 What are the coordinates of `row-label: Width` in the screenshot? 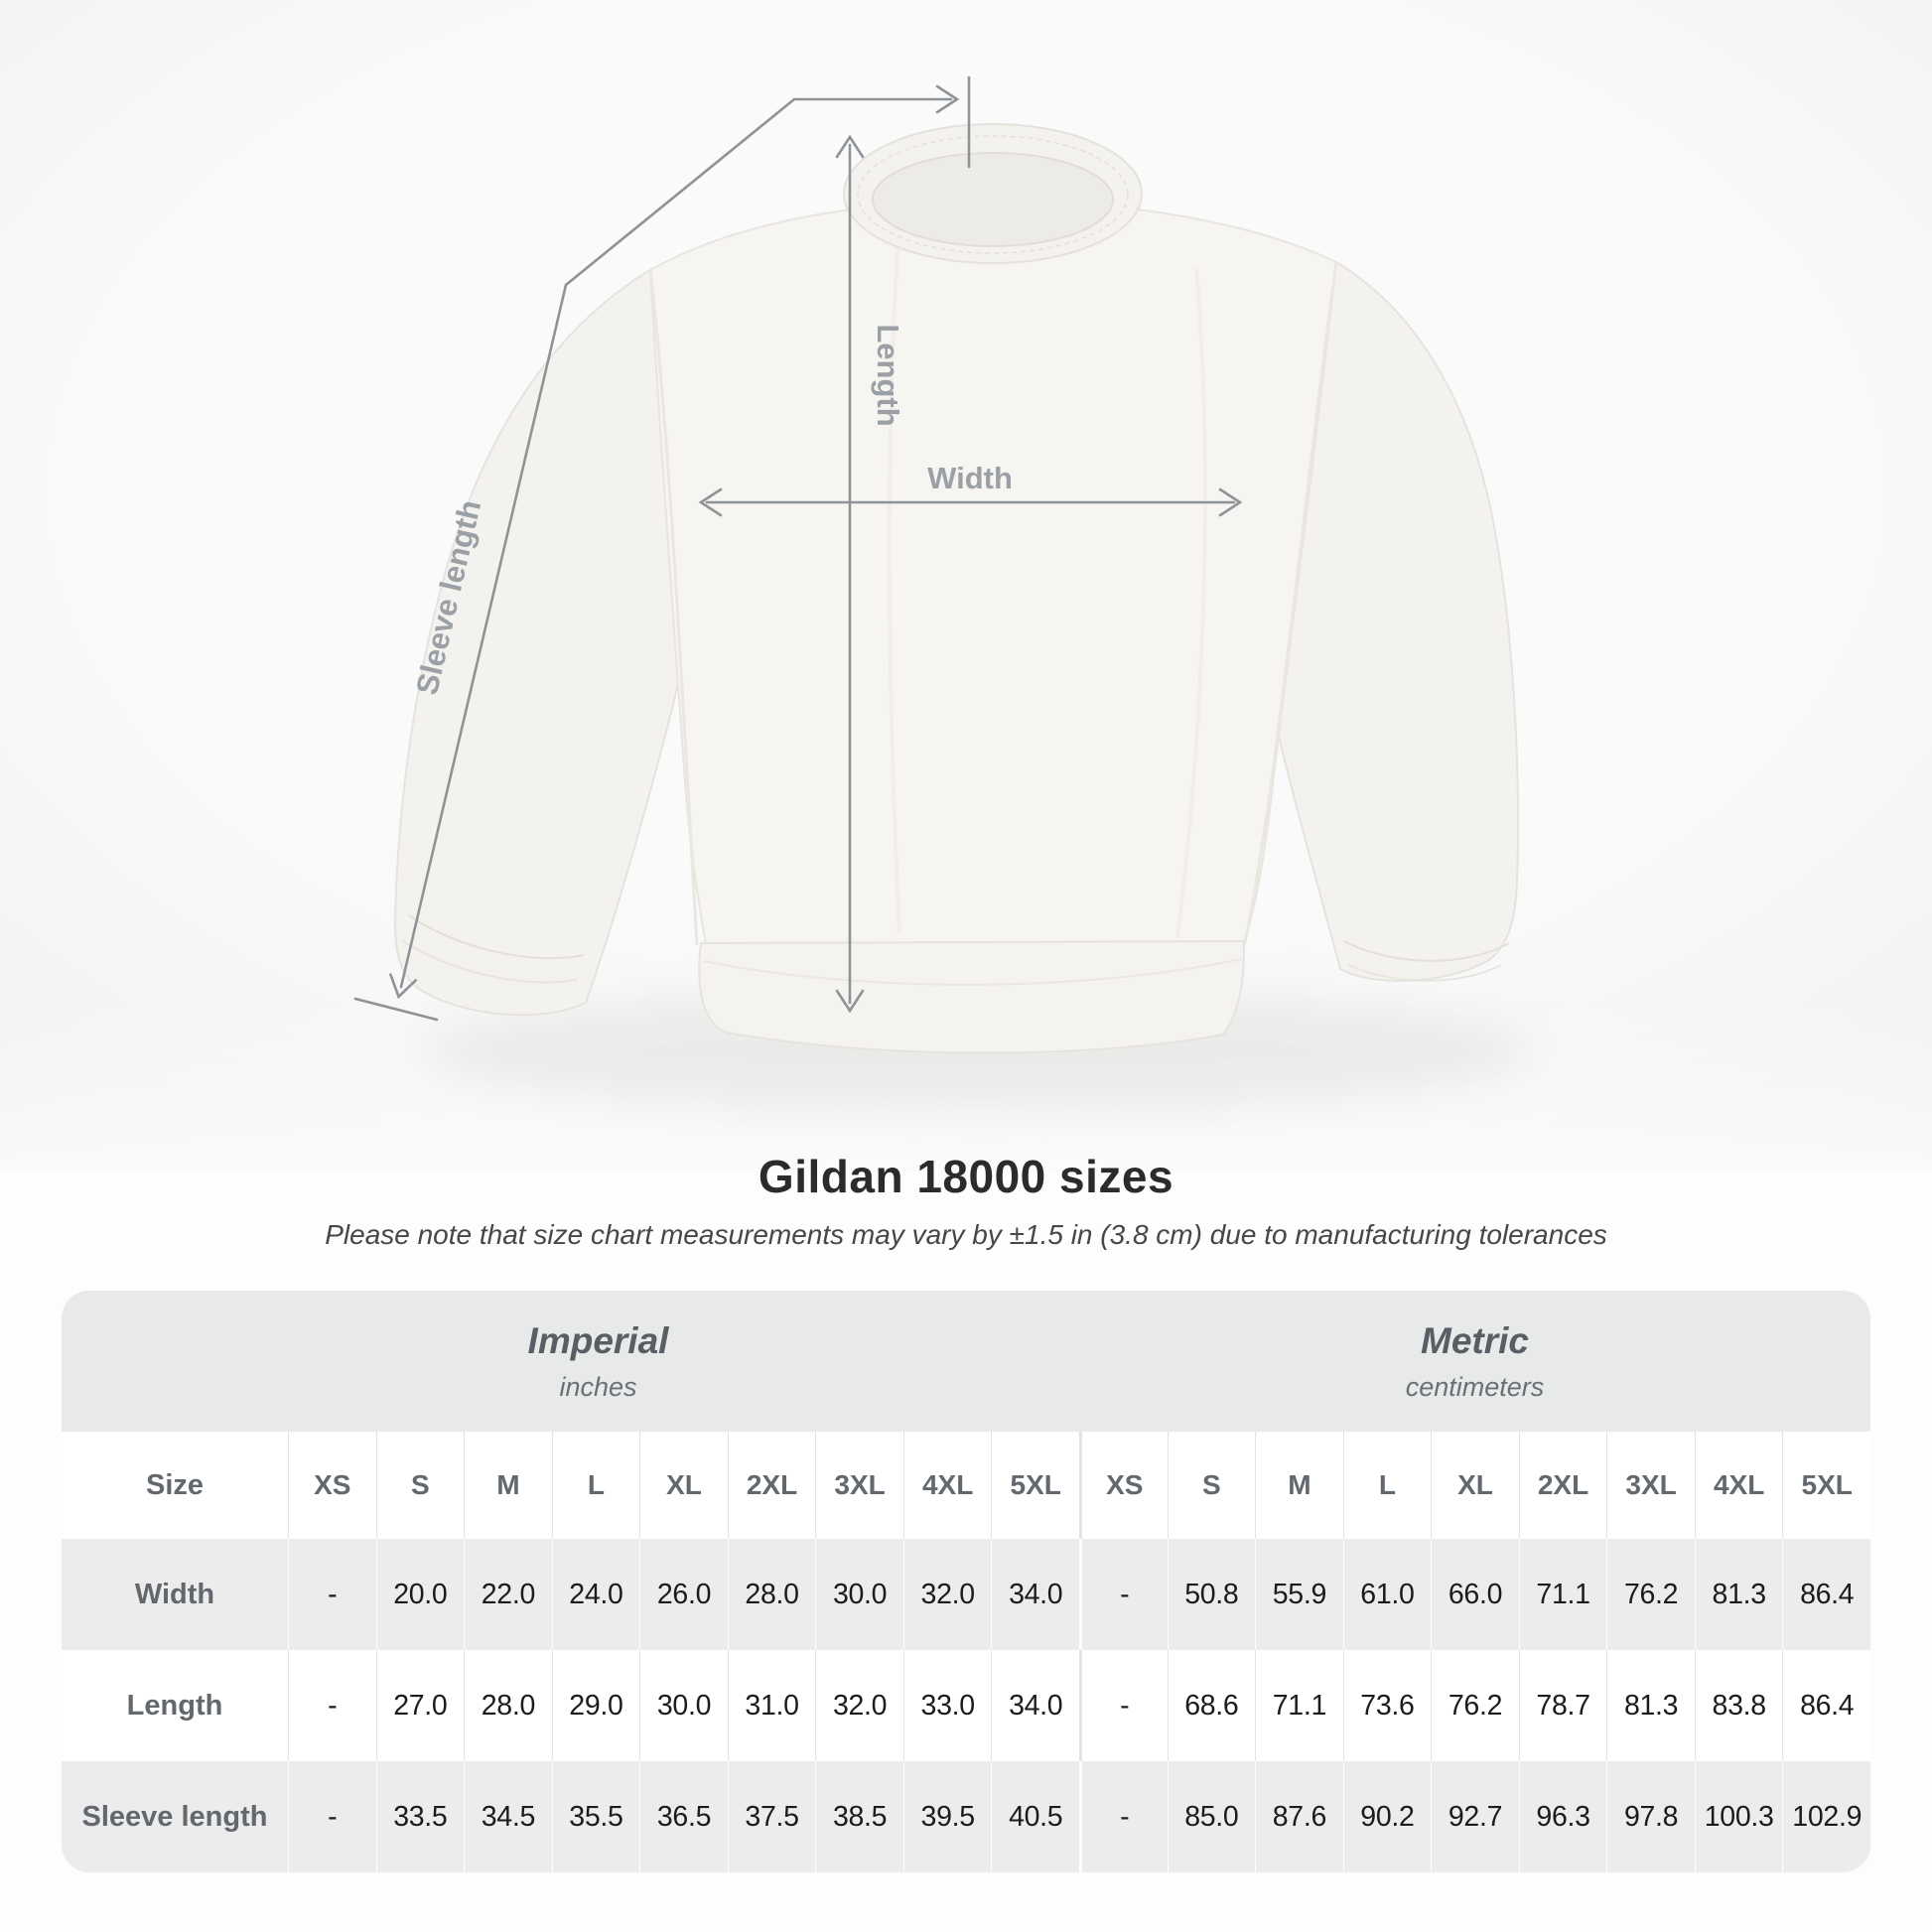 It's located at (175, 1594).